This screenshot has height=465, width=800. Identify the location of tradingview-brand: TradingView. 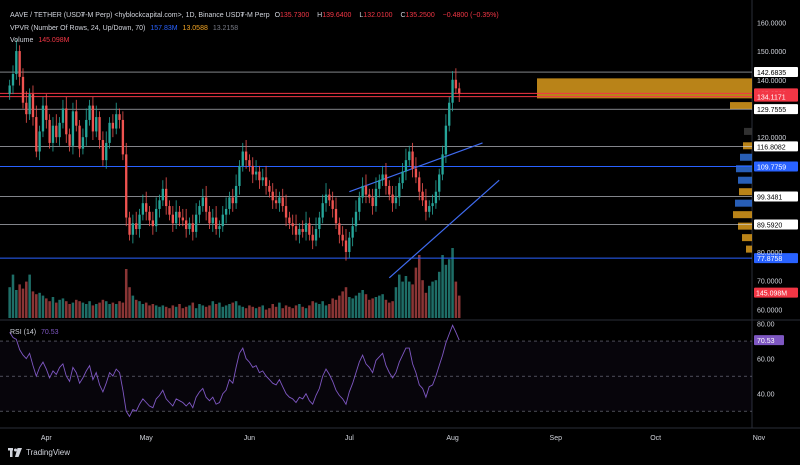
(39, 452).